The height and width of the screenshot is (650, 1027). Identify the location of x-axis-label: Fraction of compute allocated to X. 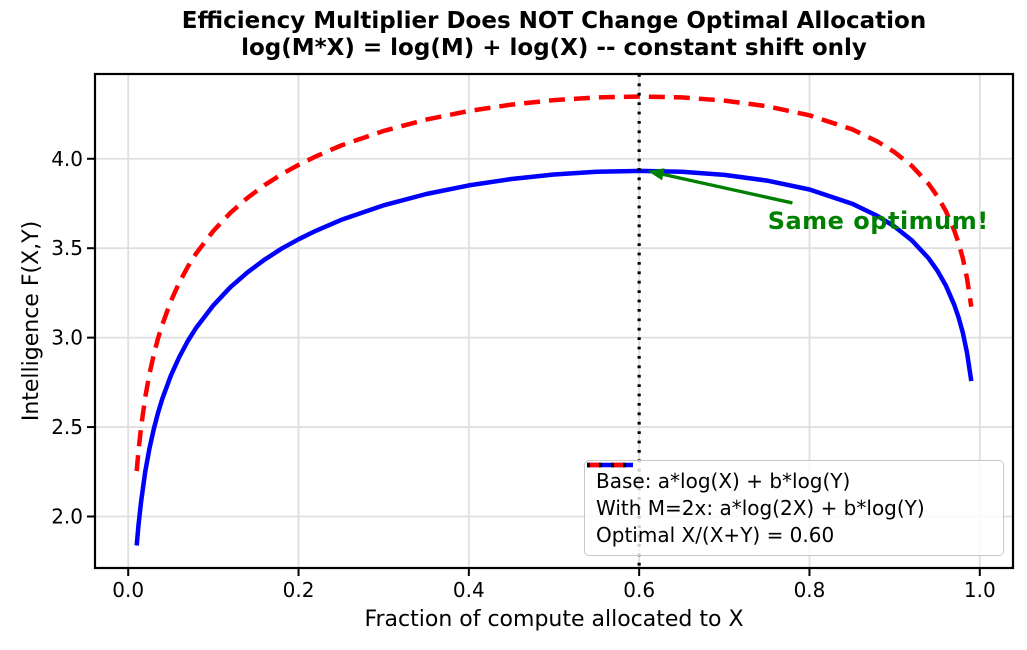
(553, 619).